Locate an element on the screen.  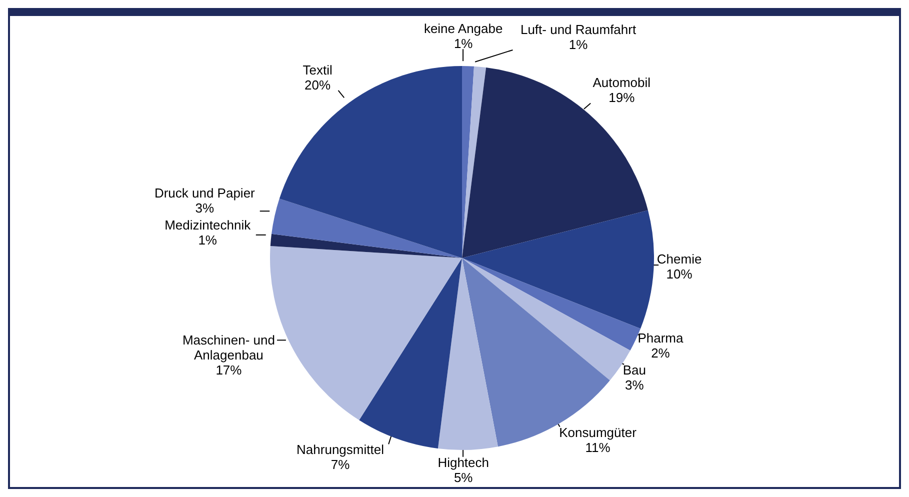
slice-label: keine Angabe is located at coordinates (463, 28).